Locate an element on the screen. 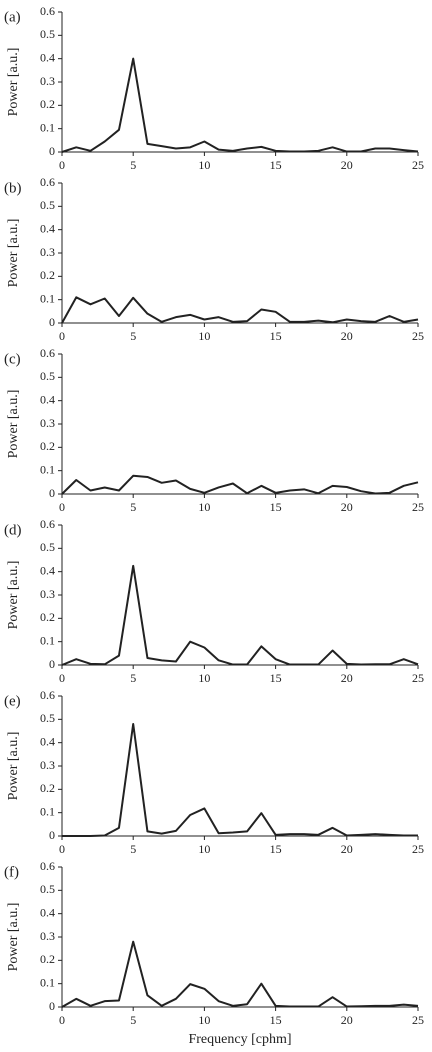 The image size is (432, 1052). panel-label: (b) is located at coordinates (13, 188).